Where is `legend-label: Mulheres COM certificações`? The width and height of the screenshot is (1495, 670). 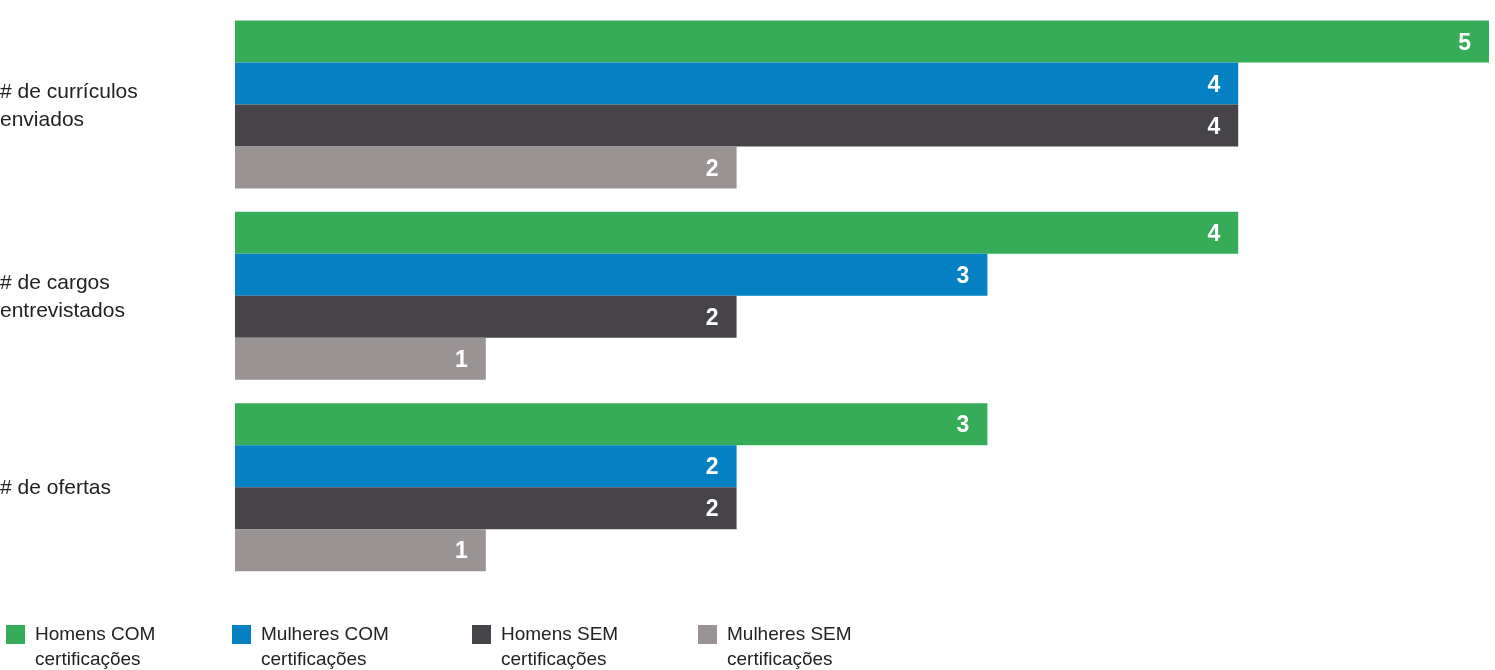
legend-label: Mulheres COM certificações is located at coordinates (325, 646).